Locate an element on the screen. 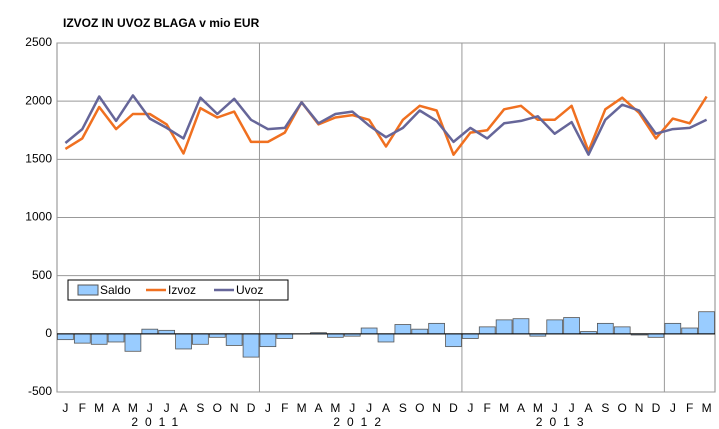 The image size is (719, 429). y-tick-label: 2000 is located at coordinates (38, 100).